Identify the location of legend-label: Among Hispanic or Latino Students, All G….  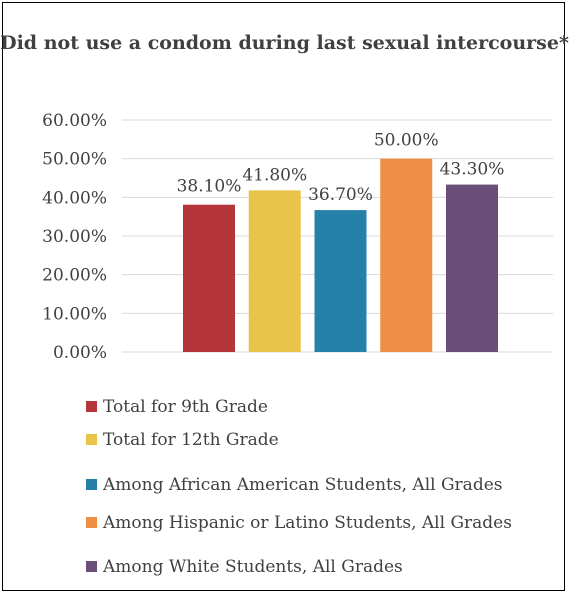
(307, 523).